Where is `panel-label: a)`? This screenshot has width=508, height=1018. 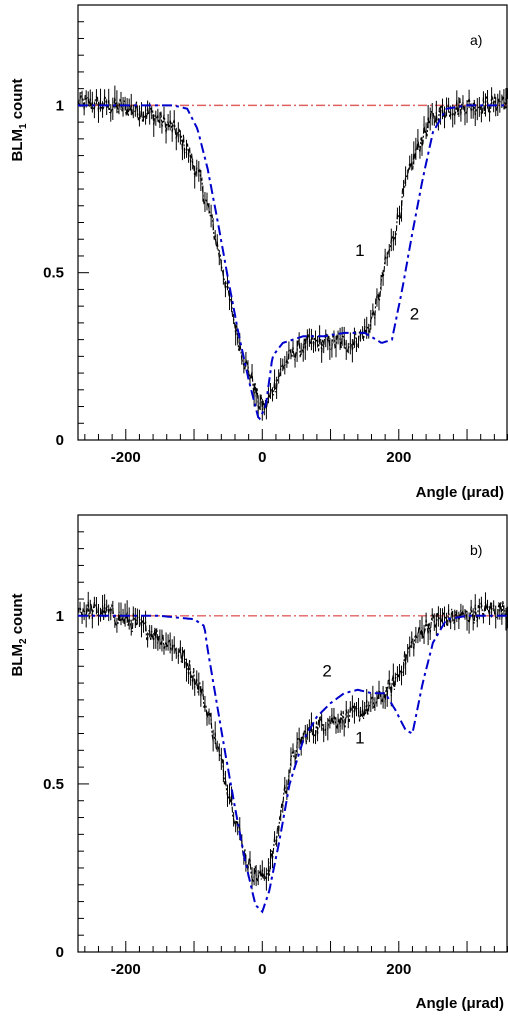 panel-label: a) is located at coordinates (476, 40).